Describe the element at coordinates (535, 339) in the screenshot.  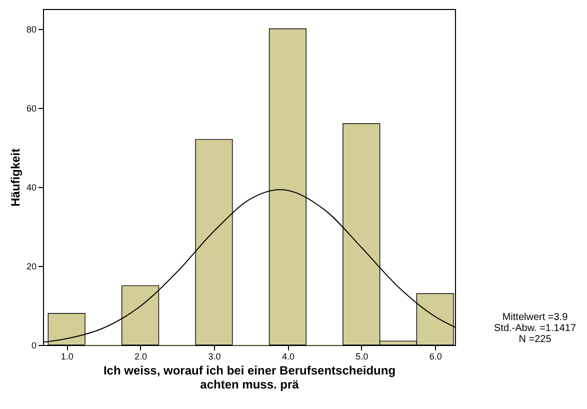
I see `text: N =225` at that location.